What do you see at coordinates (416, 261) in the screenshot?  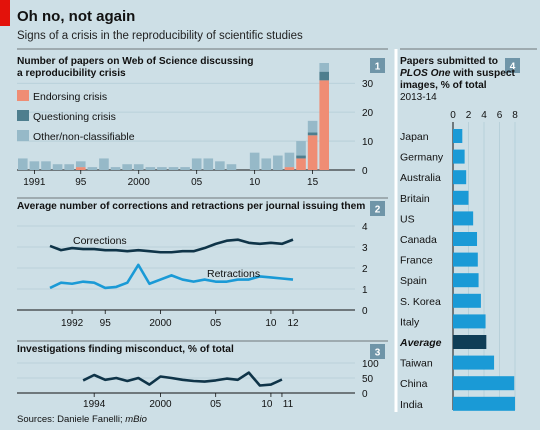 I see `panel-4-category-label: France` at bounding box center [416, 261].